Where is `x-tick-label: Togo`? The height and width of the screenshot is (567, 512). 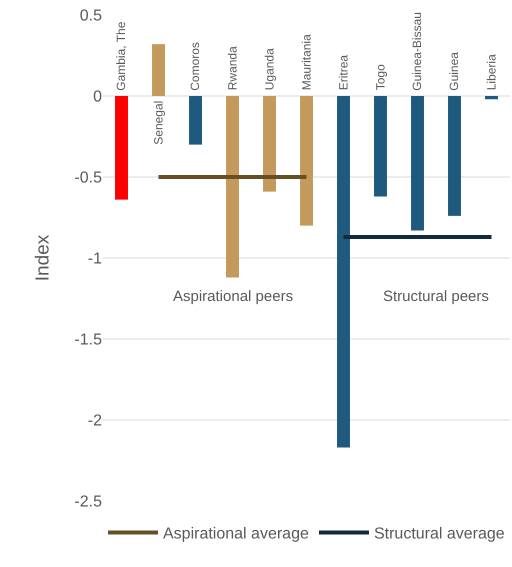
x-tick-label: Togo is located at coordinates (381, 77).